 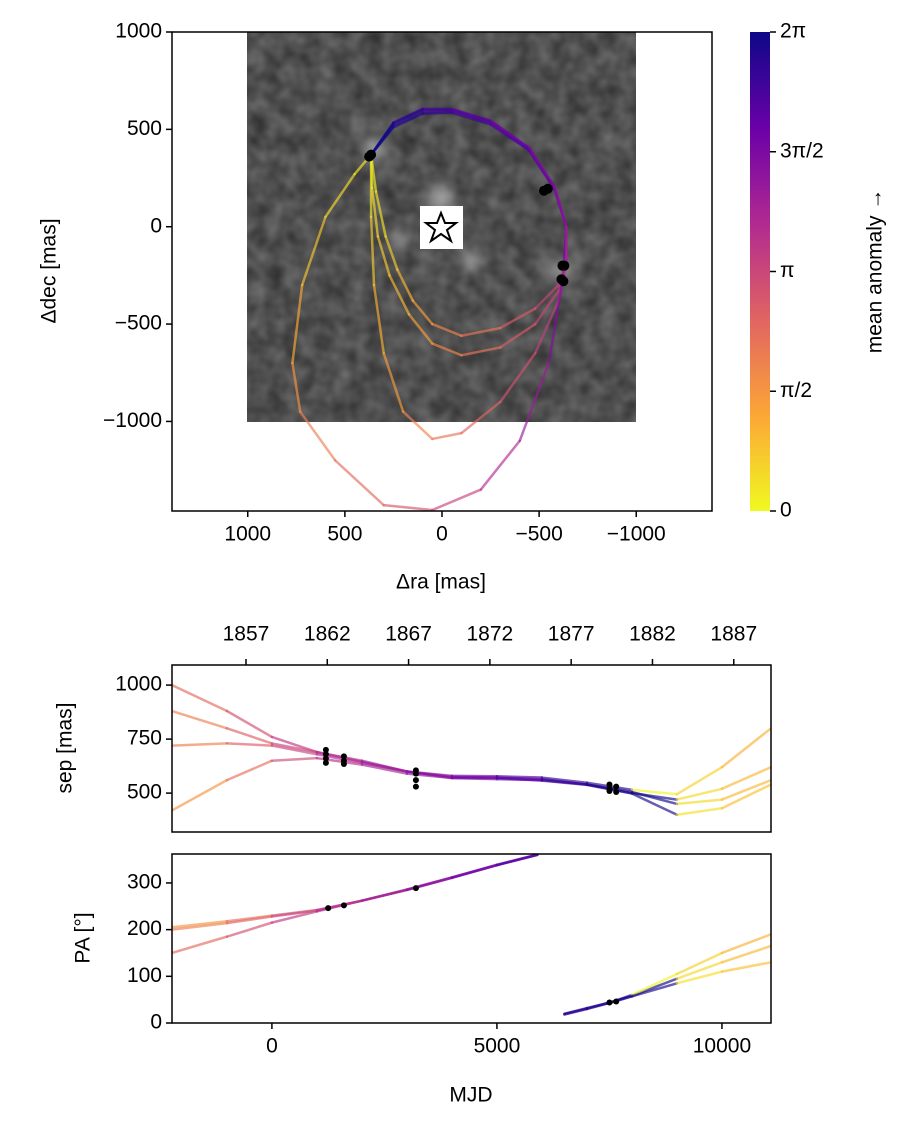 I want to click on x-axis-label: MJD, so click(x=470, y=1095).